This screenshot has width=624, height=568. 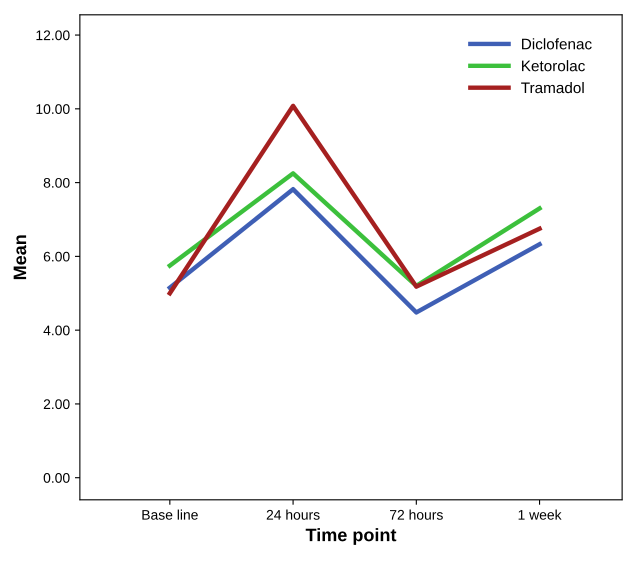 What do you see at coordinates (540, 515) in the screenshot?
I see `x-tick-label: 1 week` at bounding box center [540, 515].